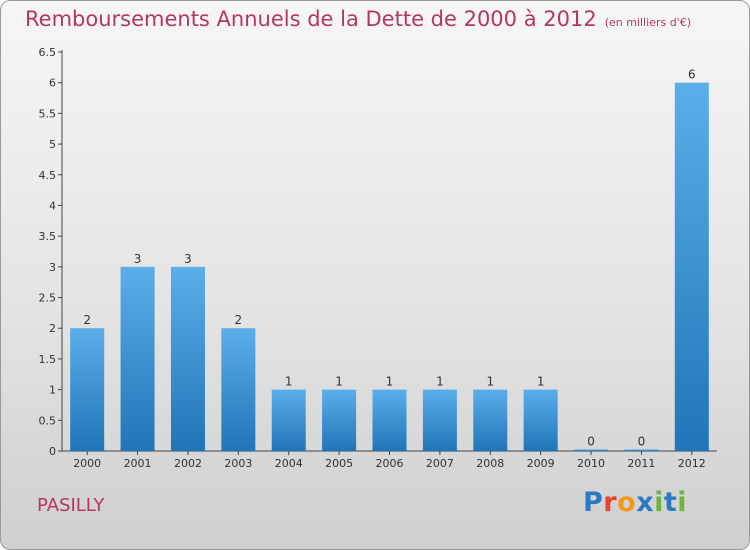 The image size is (750, 550). Describe the element at coordinates (647, 22) in the screenshot. I see `chart-unit-note: (en milliers d'€)` at that location.